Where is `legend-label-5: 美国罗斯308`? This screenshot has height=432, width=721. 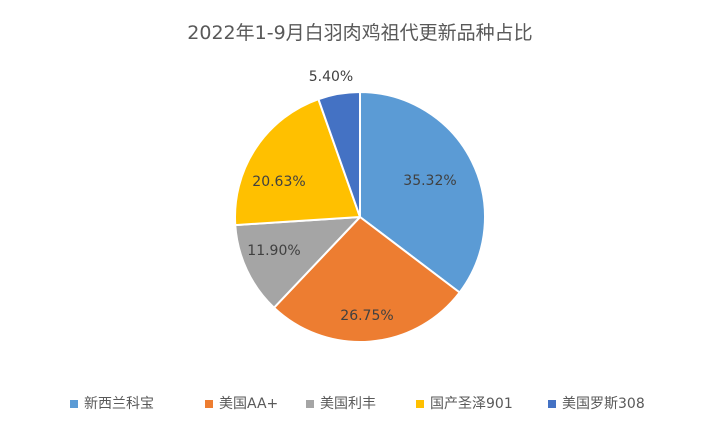 legend-label-5: 美国罗斯308 is located at coordinates (603, 404).